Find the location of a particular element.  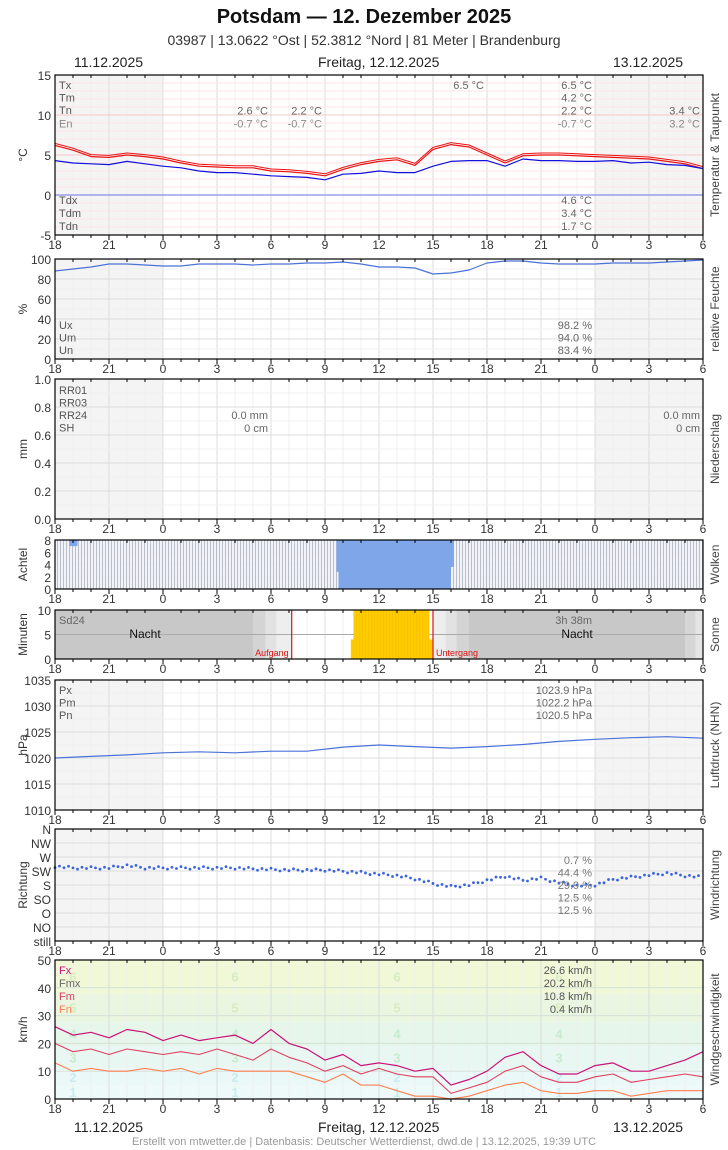

y-tick-label: 0.8 is located at coordinates (42, 408).